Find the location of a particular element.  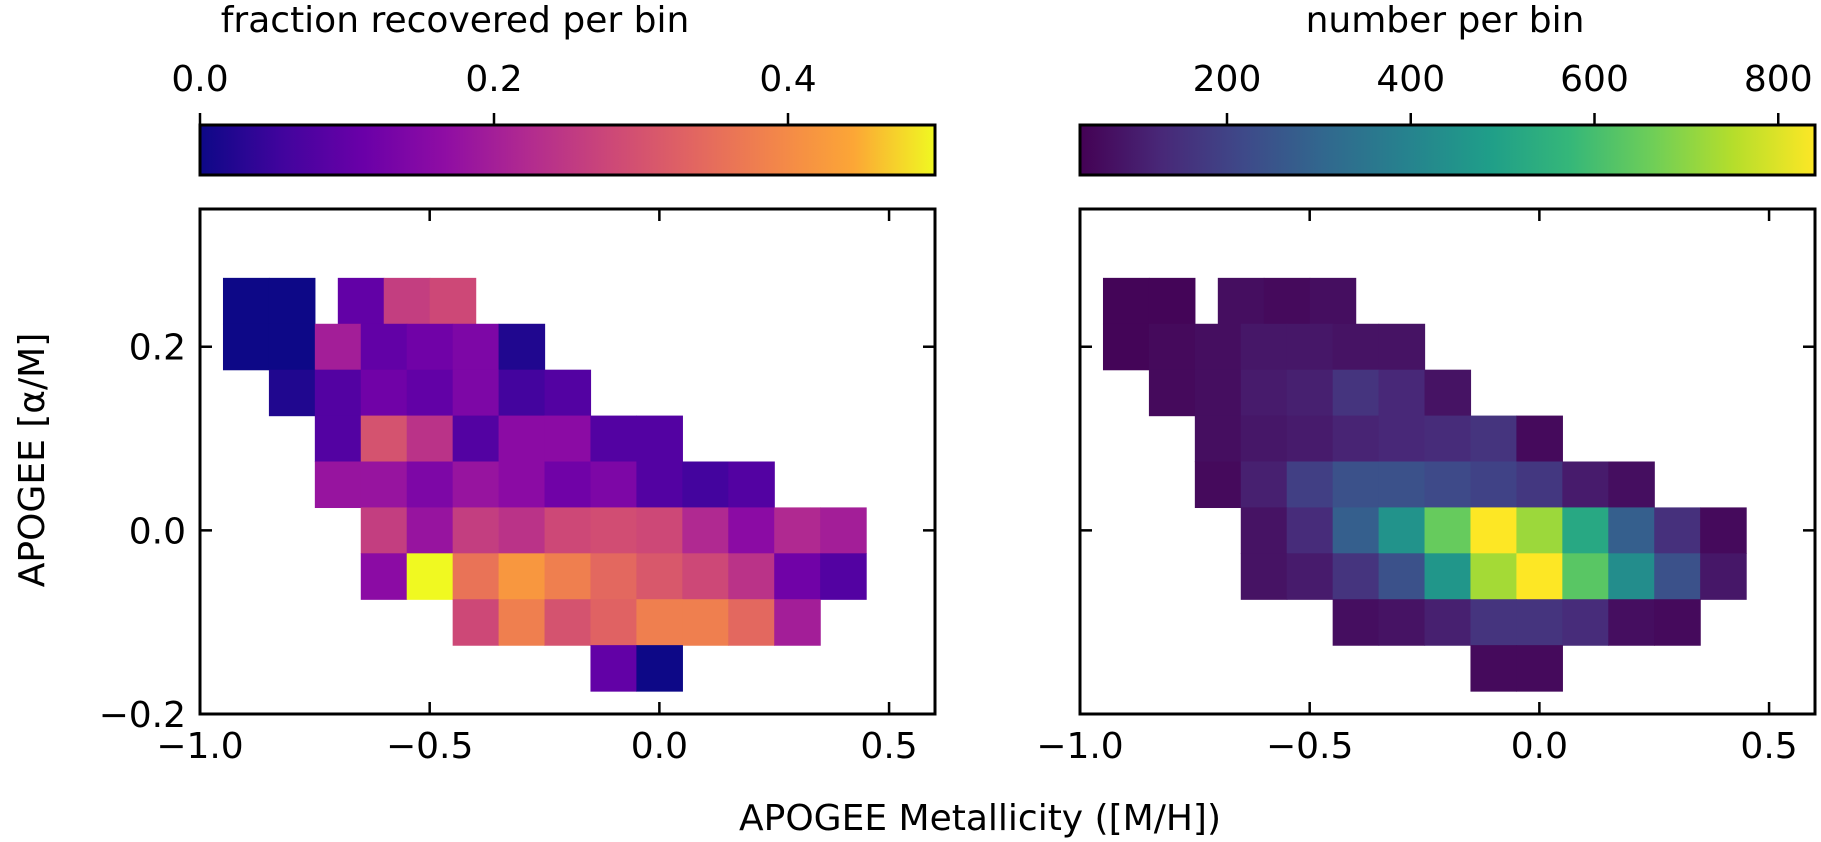

right-xtick-label: −0.5 is located at coordinates (1309, 746).